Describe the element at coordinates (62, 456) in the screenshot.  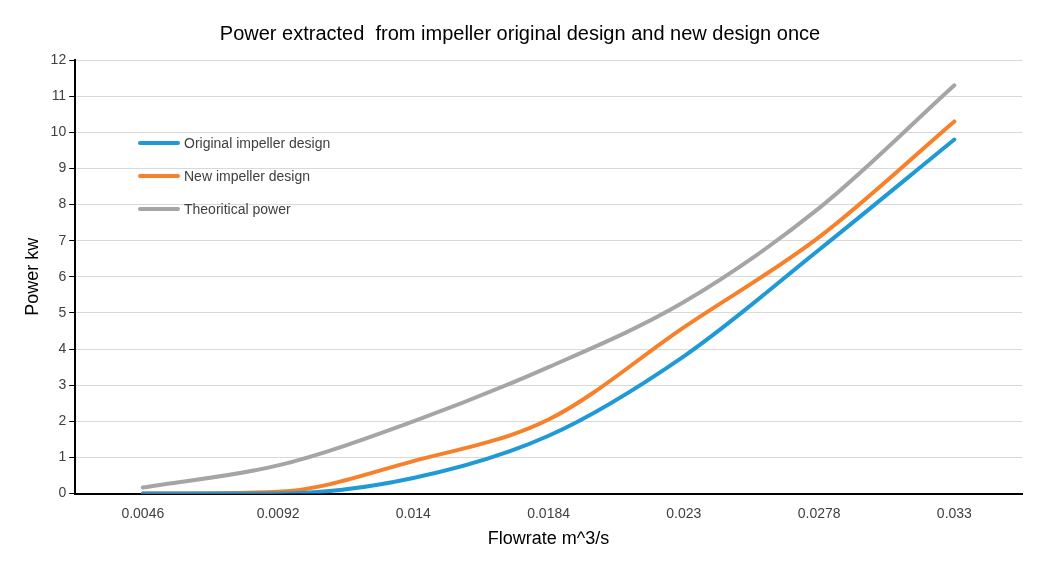
I see `y-tick-label: 1` at that location.